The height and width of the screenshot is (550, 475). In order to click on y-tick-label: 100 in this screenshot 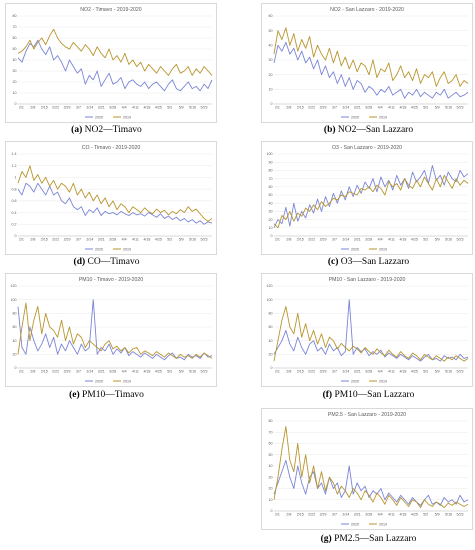, I will do `click(14, 300)`.